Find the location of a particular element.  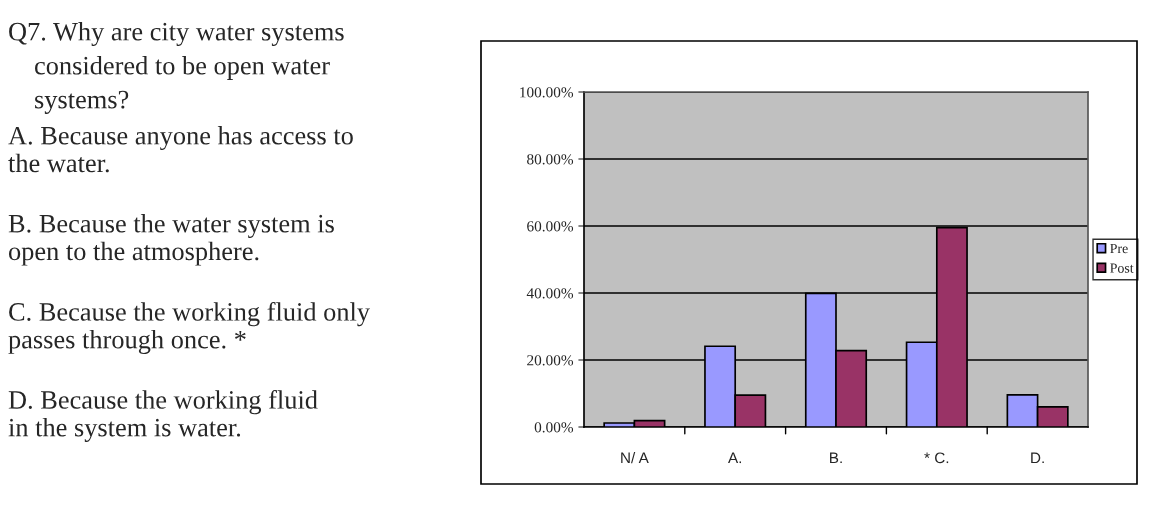

legend-label: Pre is located at coordinates (1119, 248).